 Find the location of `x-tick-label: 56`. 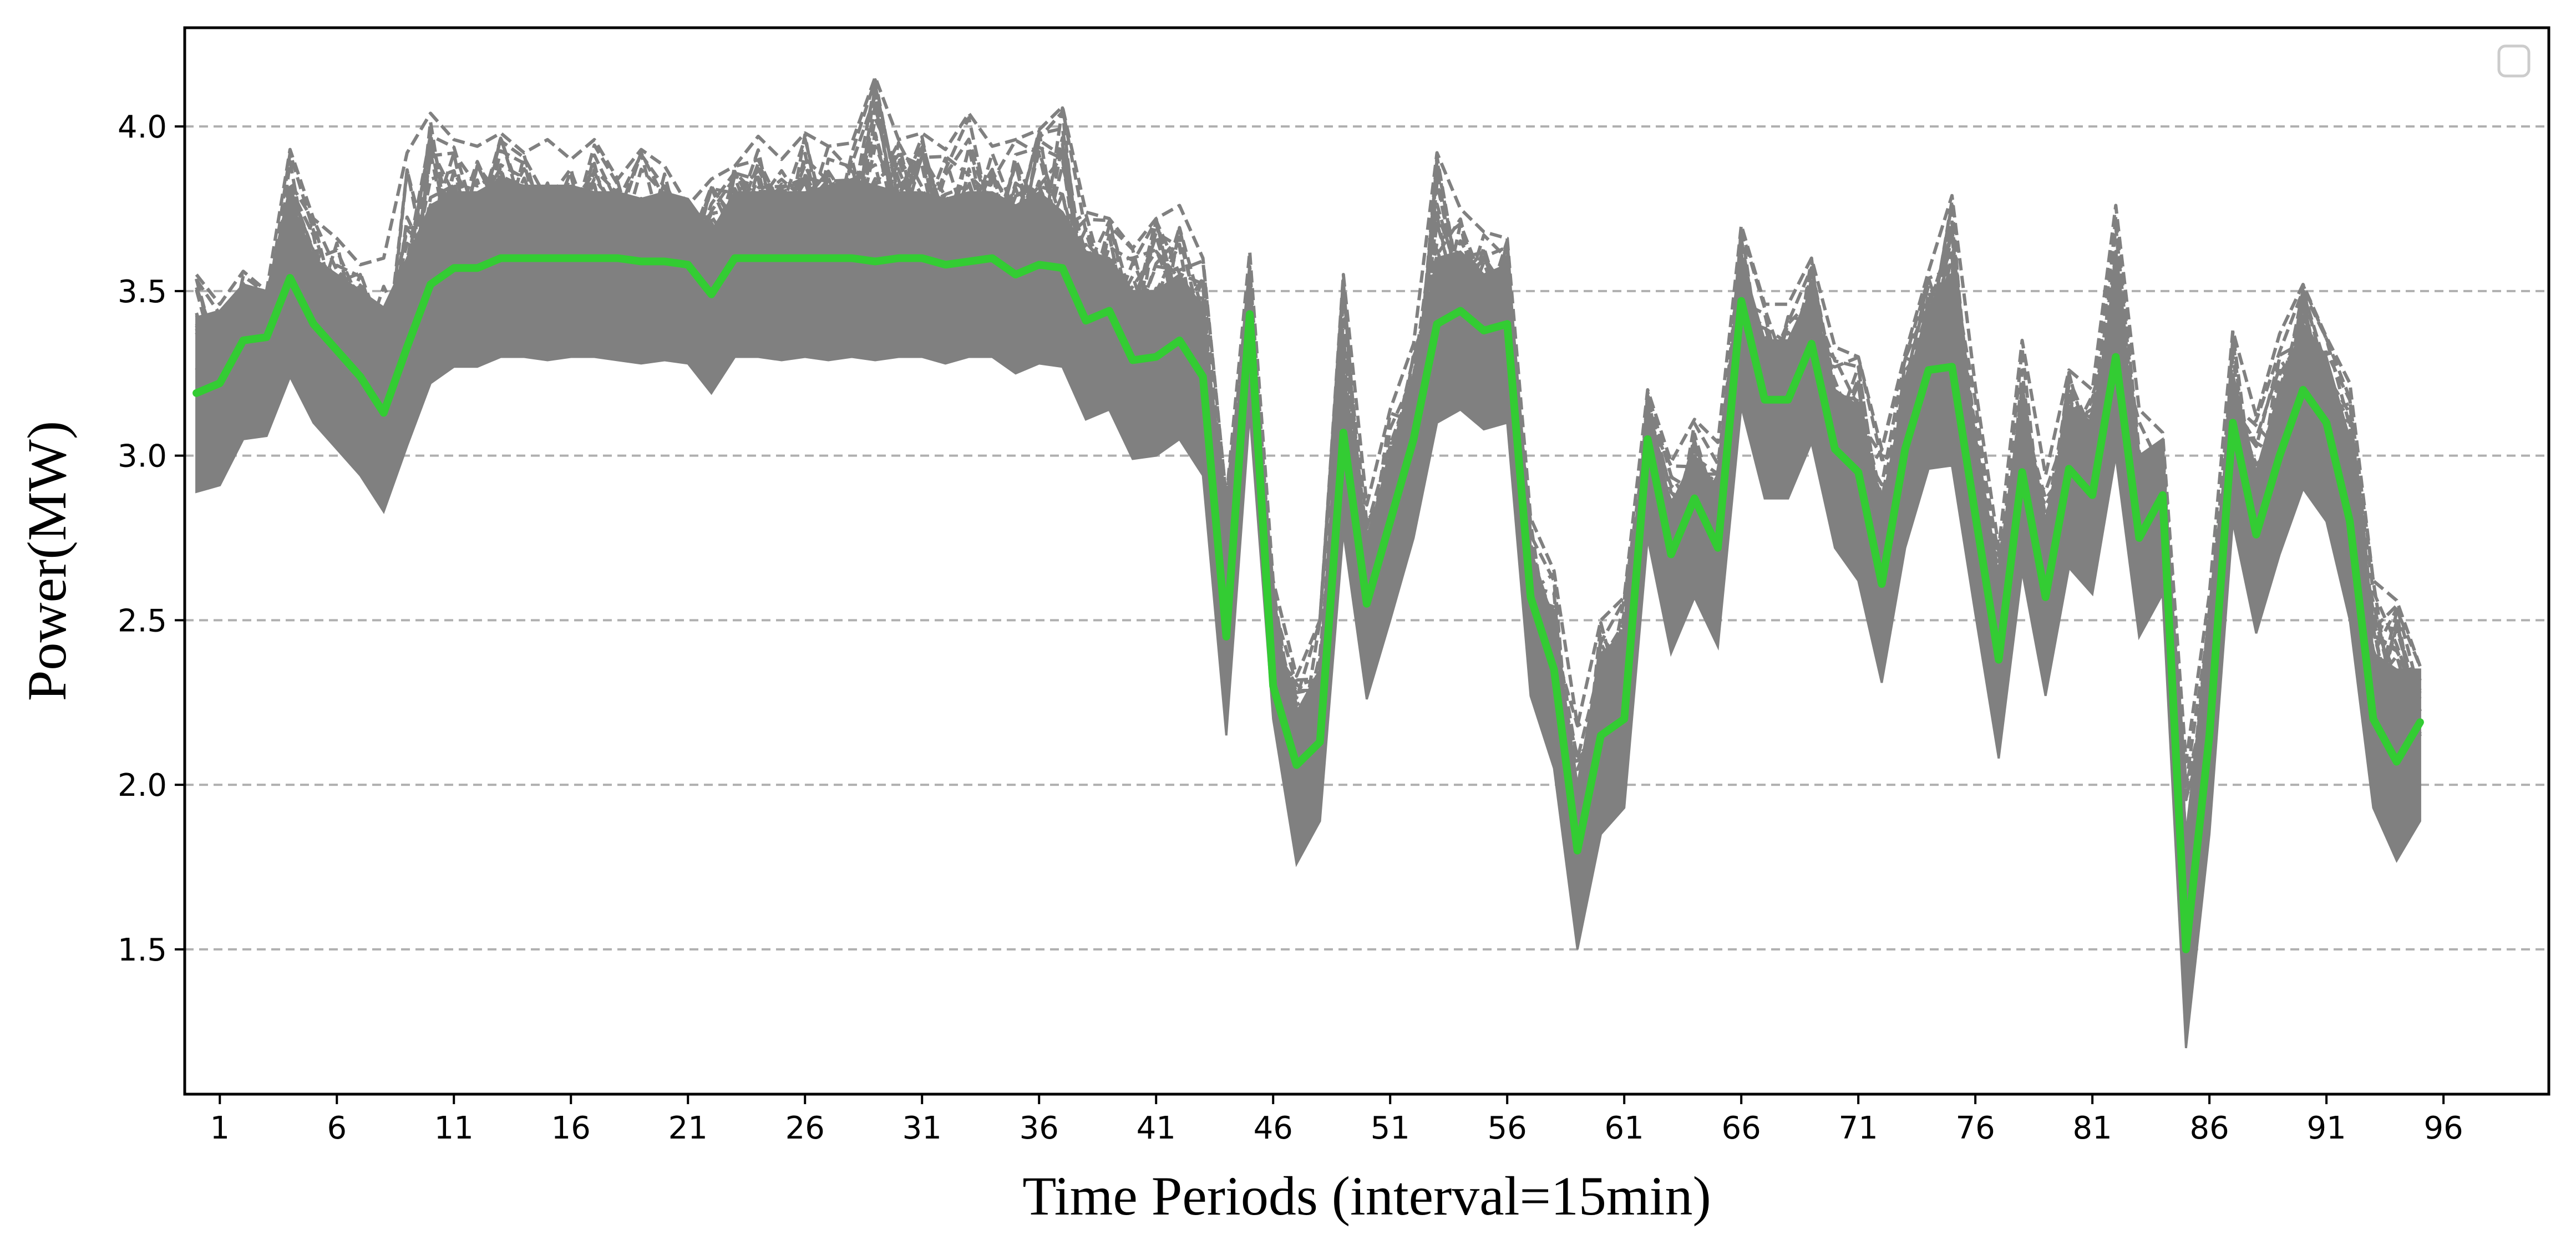

x-tick-label: 56 is located at coordinates (1507, 1128).